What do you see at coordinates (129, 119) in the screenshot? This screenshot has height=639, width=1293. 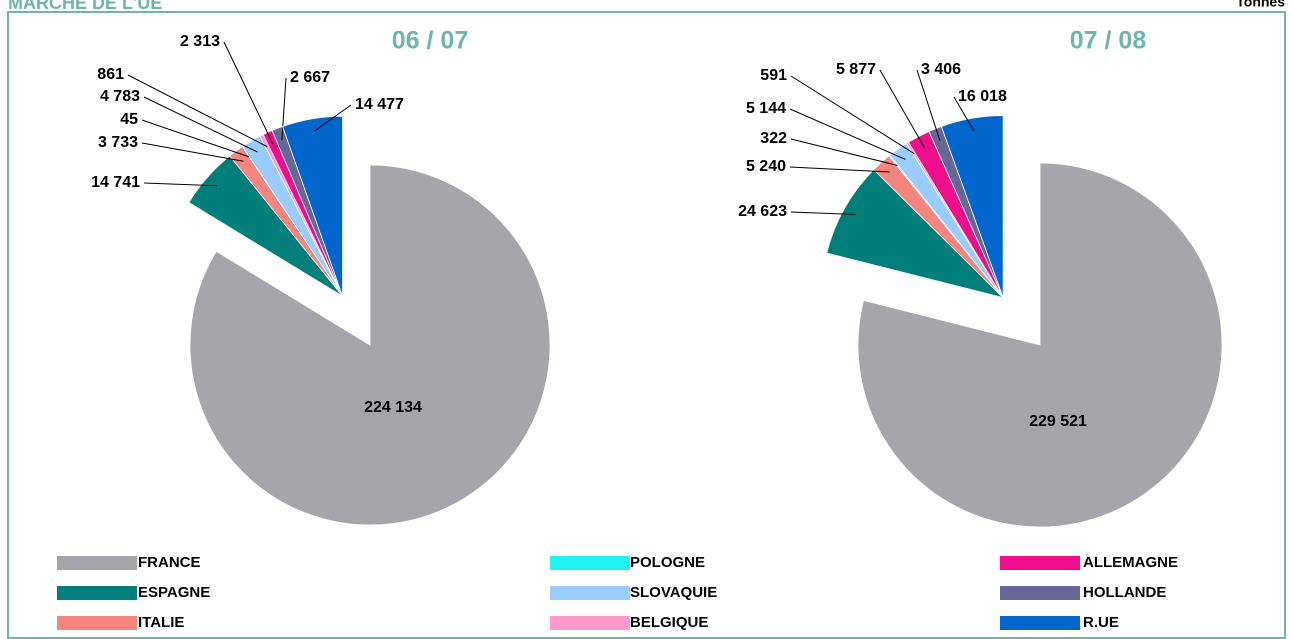 I see `value-label: 45` at bounding box center [129, 119].